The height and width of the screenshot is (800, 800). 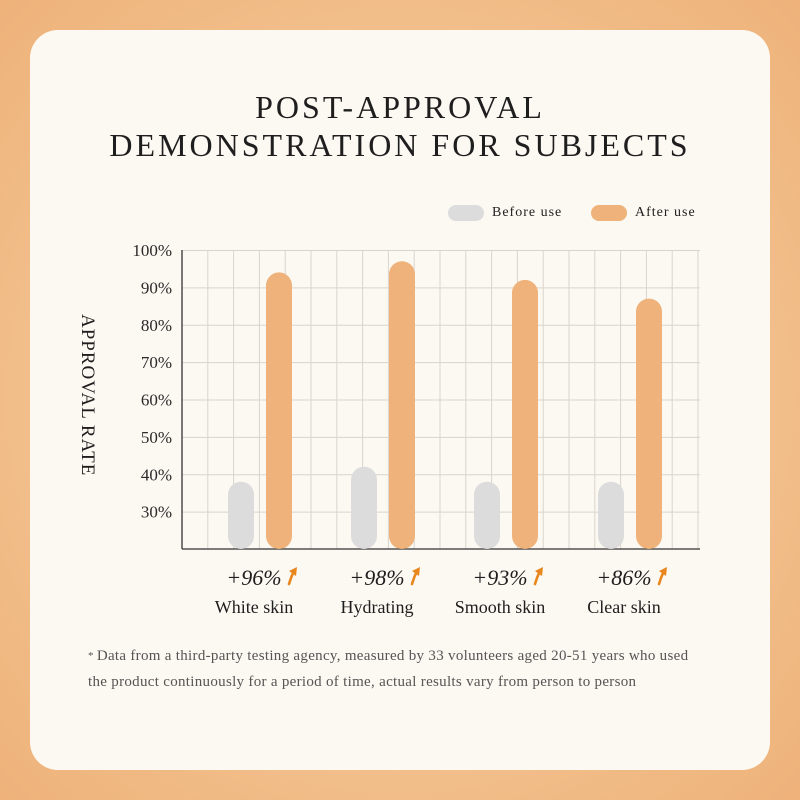 What do you see at coordinates (609, 213) in the screenshot?
I see `legend-swatch-after` at bounding box center [609, 213].